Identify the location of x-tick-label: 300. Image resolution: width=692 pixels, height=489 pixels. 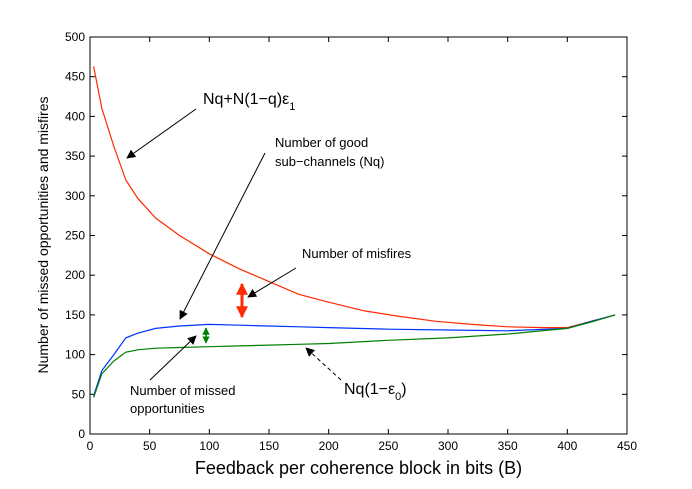
(448, 446).